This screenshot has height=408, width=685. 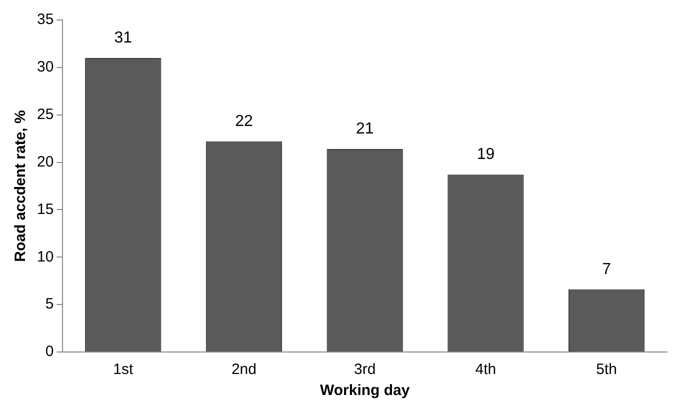 I want to click on x-tick-label: 1st, so click(x=123, y=369).